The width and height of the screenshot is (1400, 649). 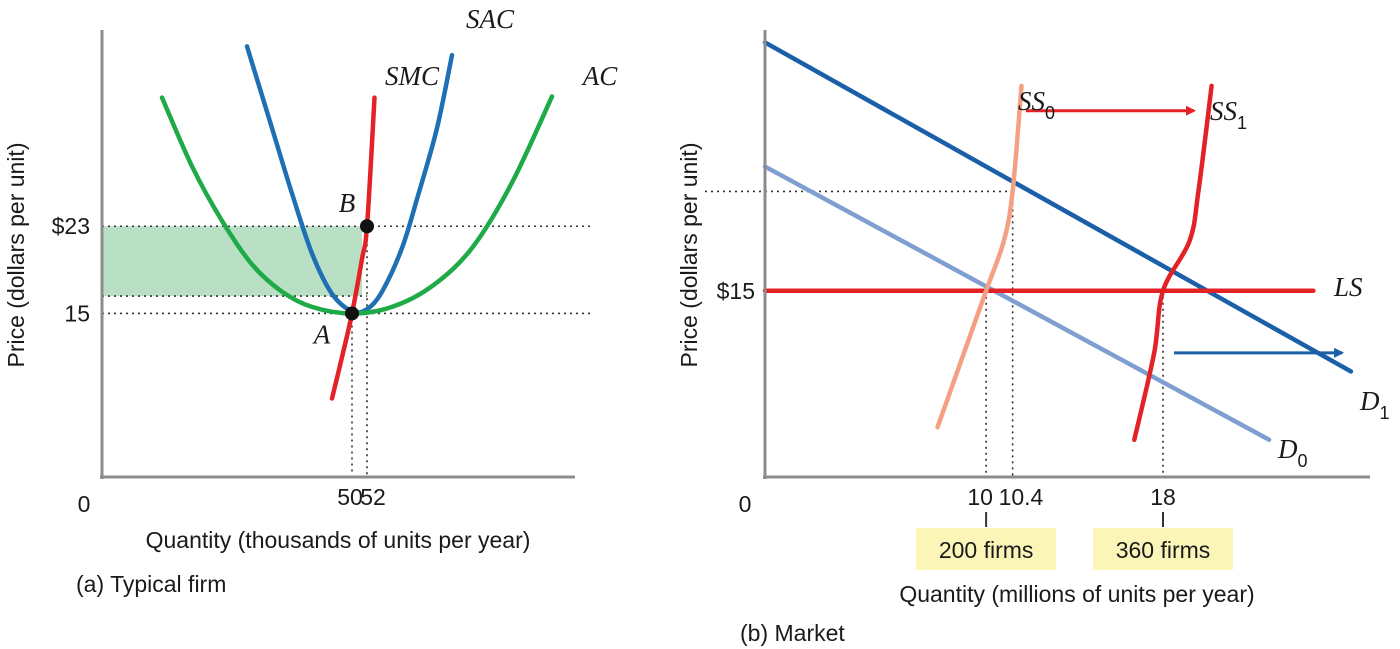 I want to click on label-d1: D1, so click(x=1374, y=404).